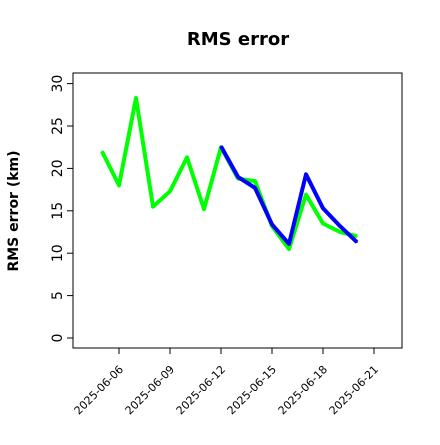 Image resolution: width=440 pixels, height=445 pixels. I want to click on y-tick-label: 20, so click(58, 168).